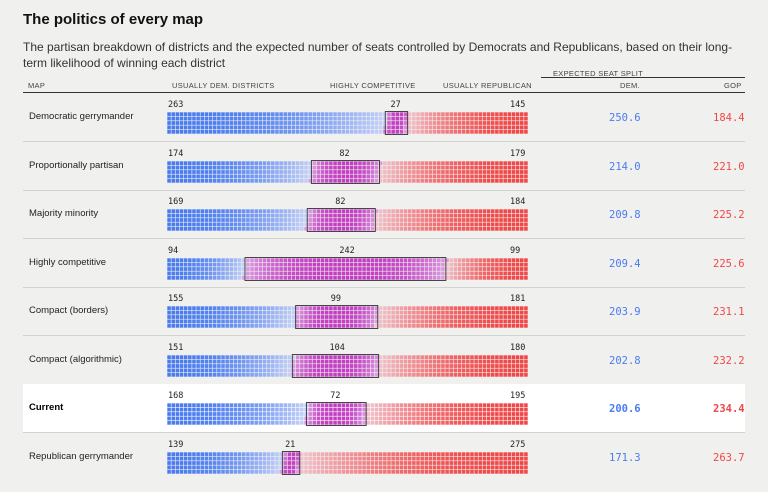  What do you see at coordinates (729, 409) in the screenshot?
I see `gop-seats-value: 234.4` at bounding box center [729, 409].